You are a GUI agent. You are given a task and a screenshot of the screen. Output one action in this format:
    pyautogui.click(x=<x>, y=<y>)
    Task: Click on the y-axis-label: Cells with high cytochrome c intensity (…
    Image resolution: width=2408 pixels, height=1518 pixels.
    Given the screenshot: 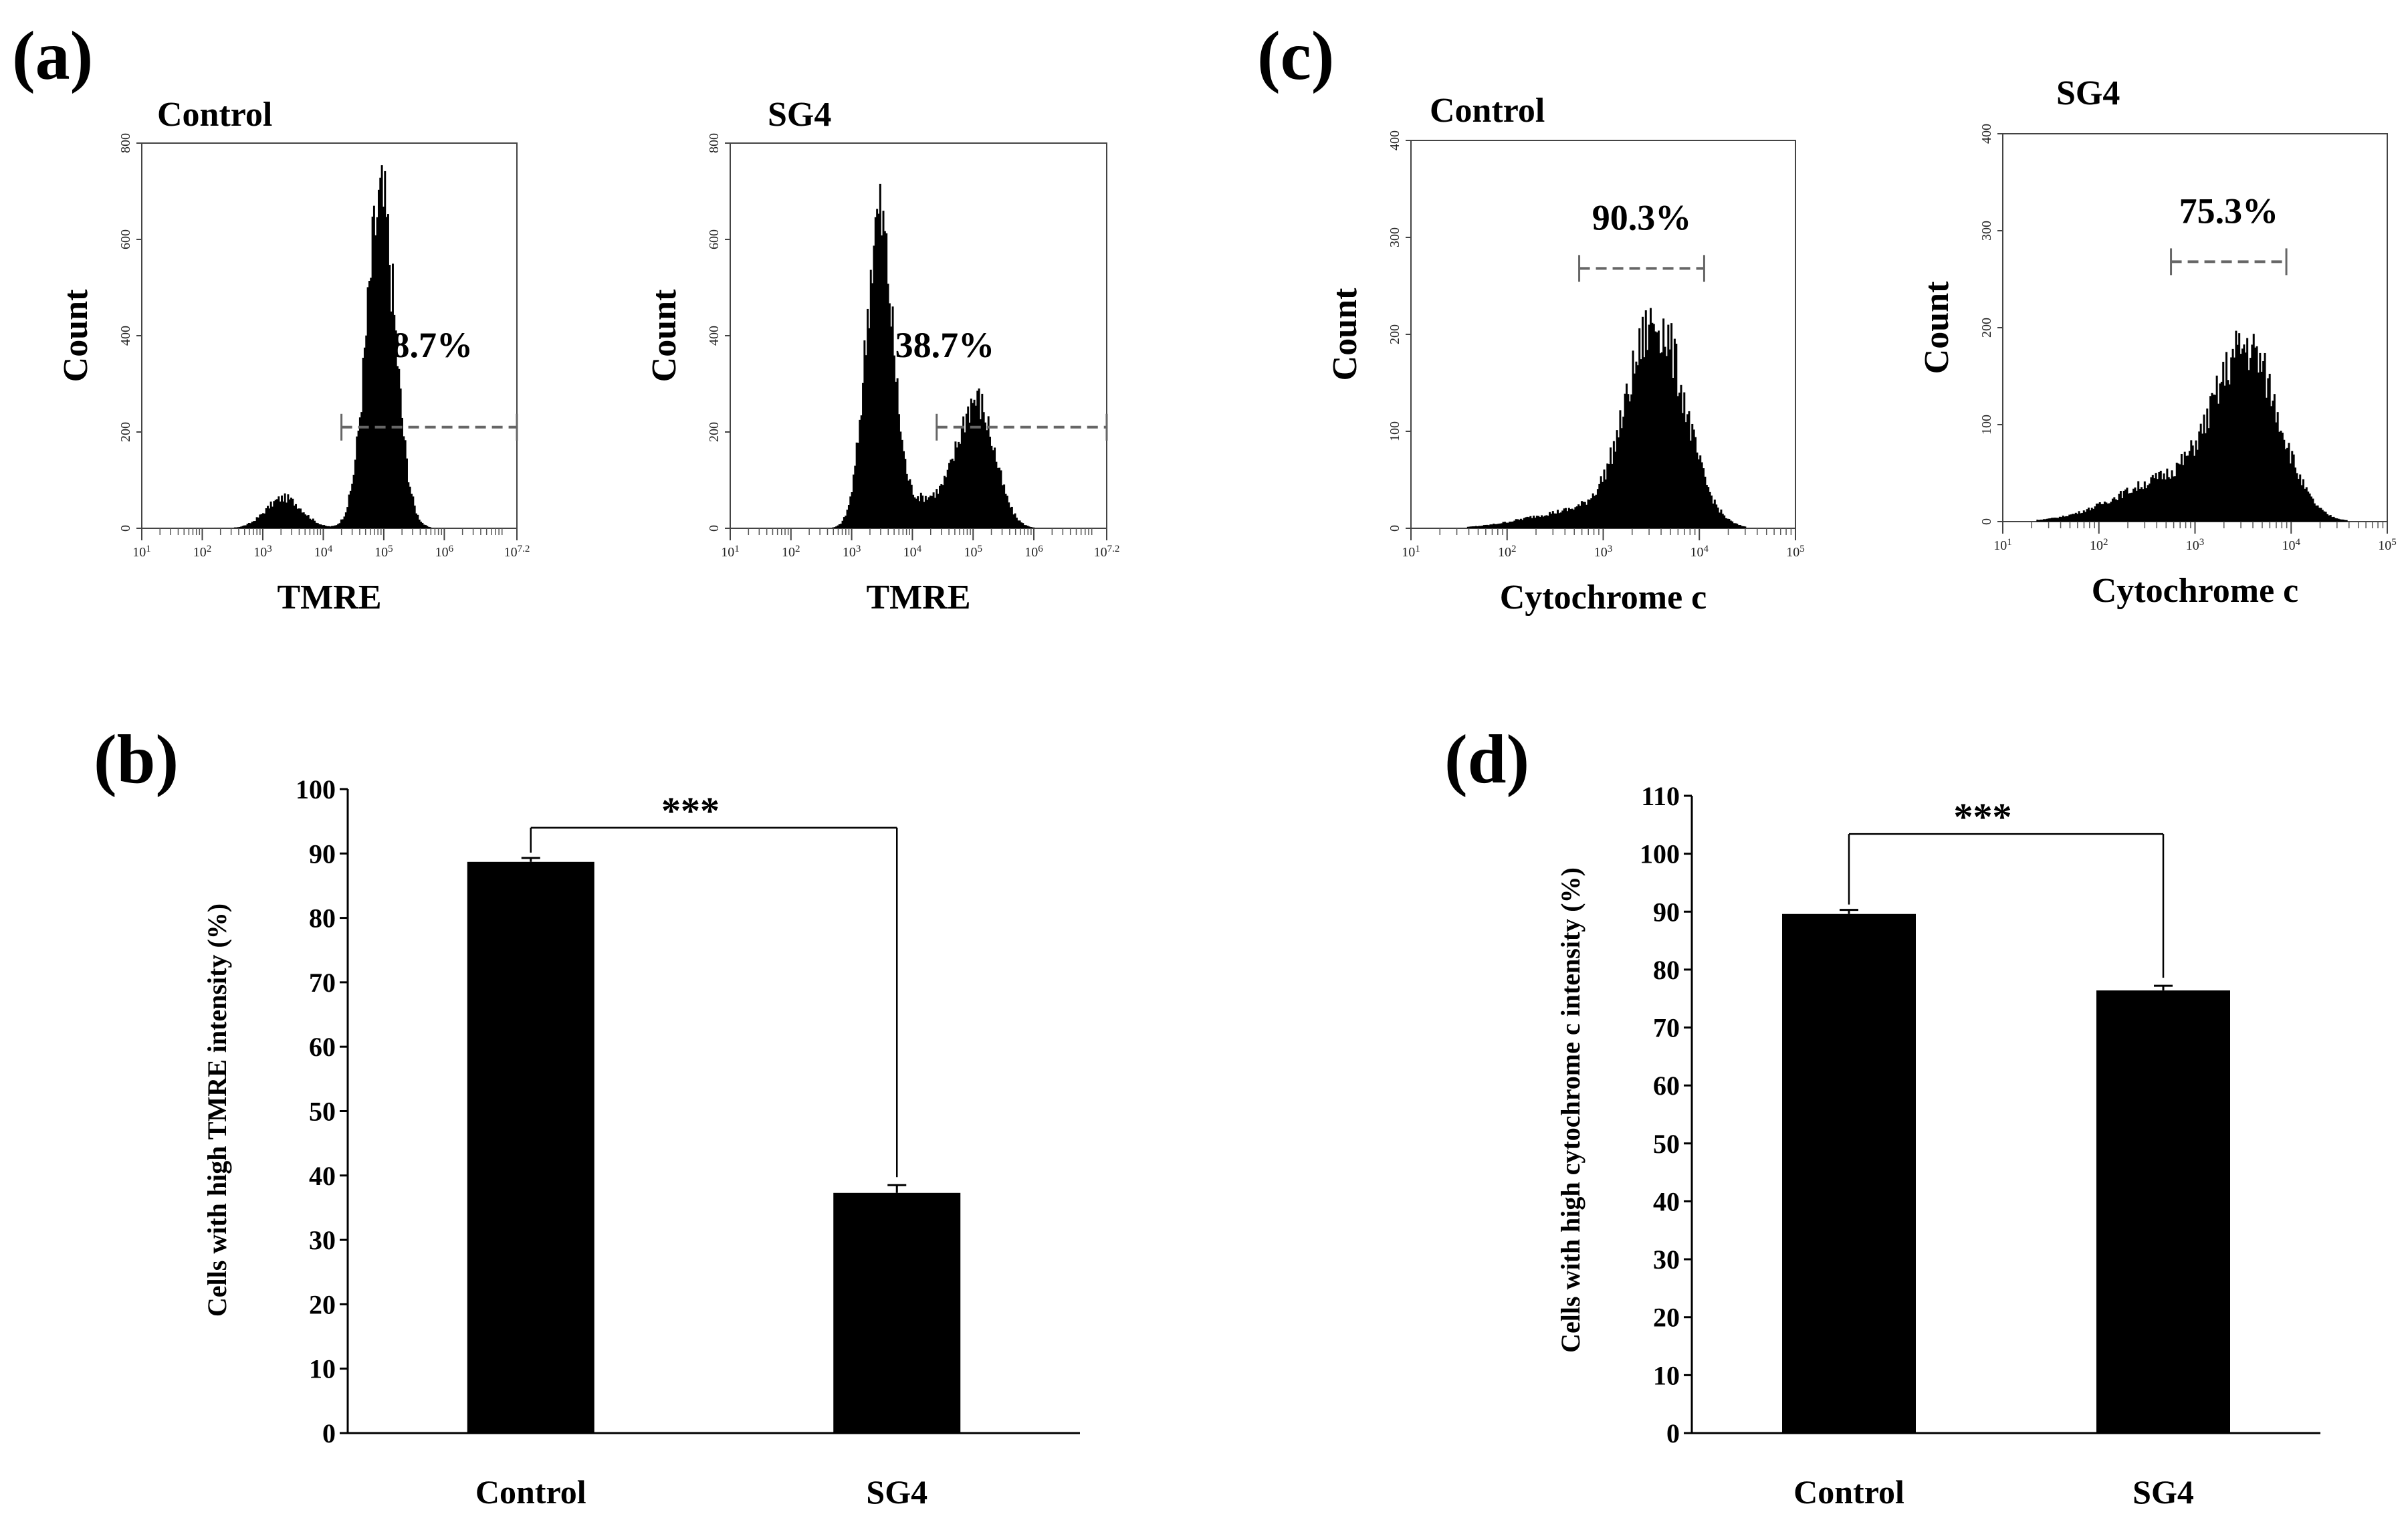 What is the action you would take?
    pyautogui.click(x=1570, y=1110)
    